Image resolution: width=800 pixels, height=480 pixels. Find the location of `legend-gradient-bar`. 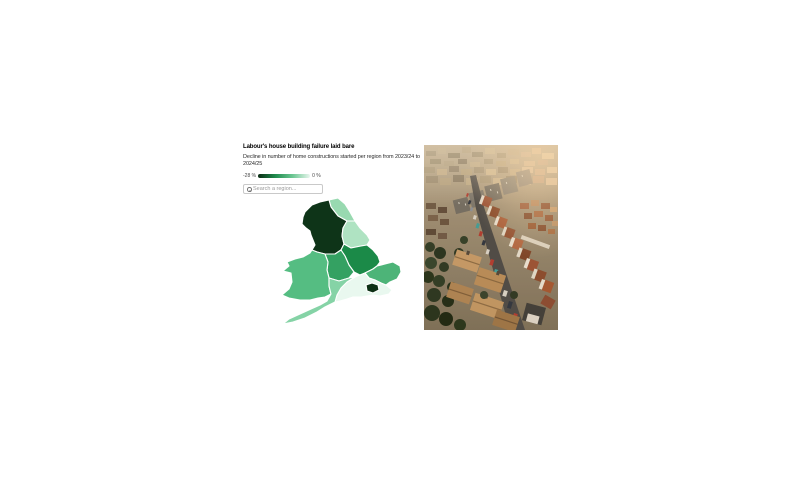

legend-gradient-bar is located at coordinates (284, 176).